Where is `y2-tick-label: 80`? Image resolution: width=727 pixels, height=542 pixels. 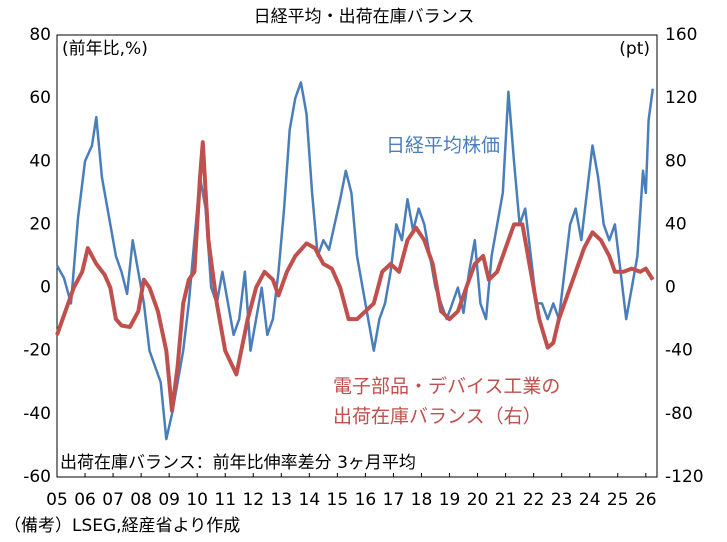
y2-tick-label: 80 is located at coordinates (676, 161).